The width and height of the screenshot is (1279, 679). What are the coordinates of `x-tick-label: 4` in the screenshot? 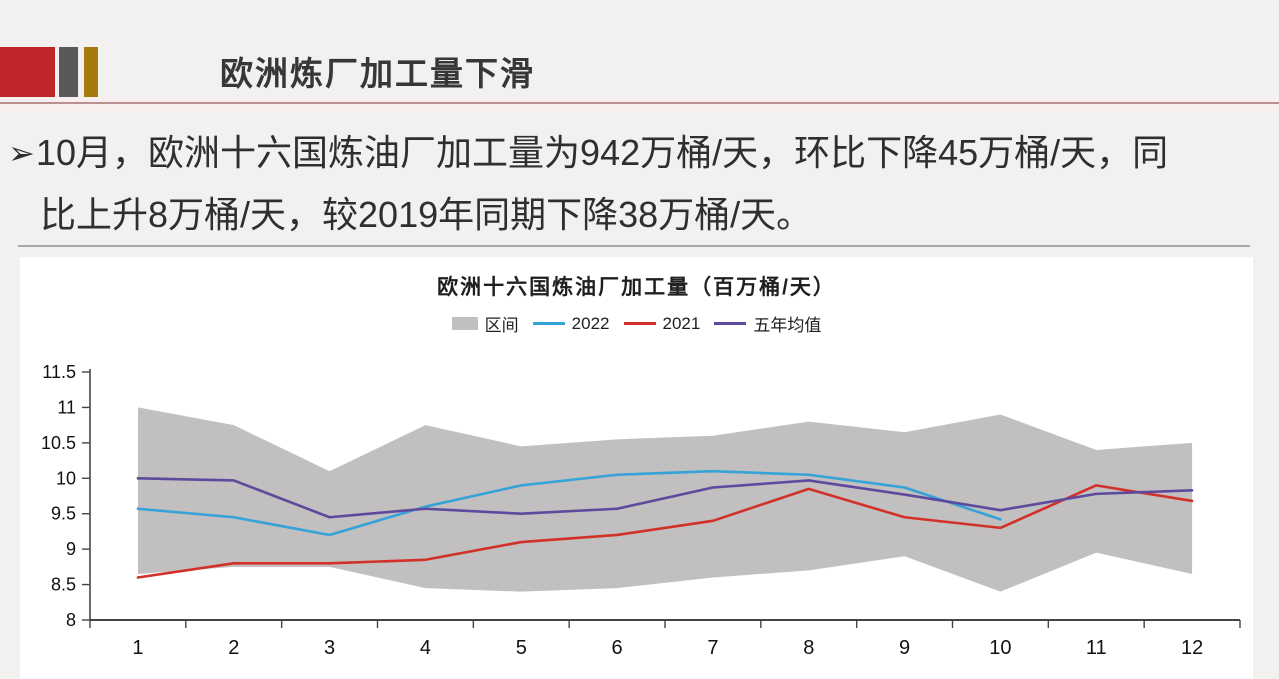 It's located at (425, 648).